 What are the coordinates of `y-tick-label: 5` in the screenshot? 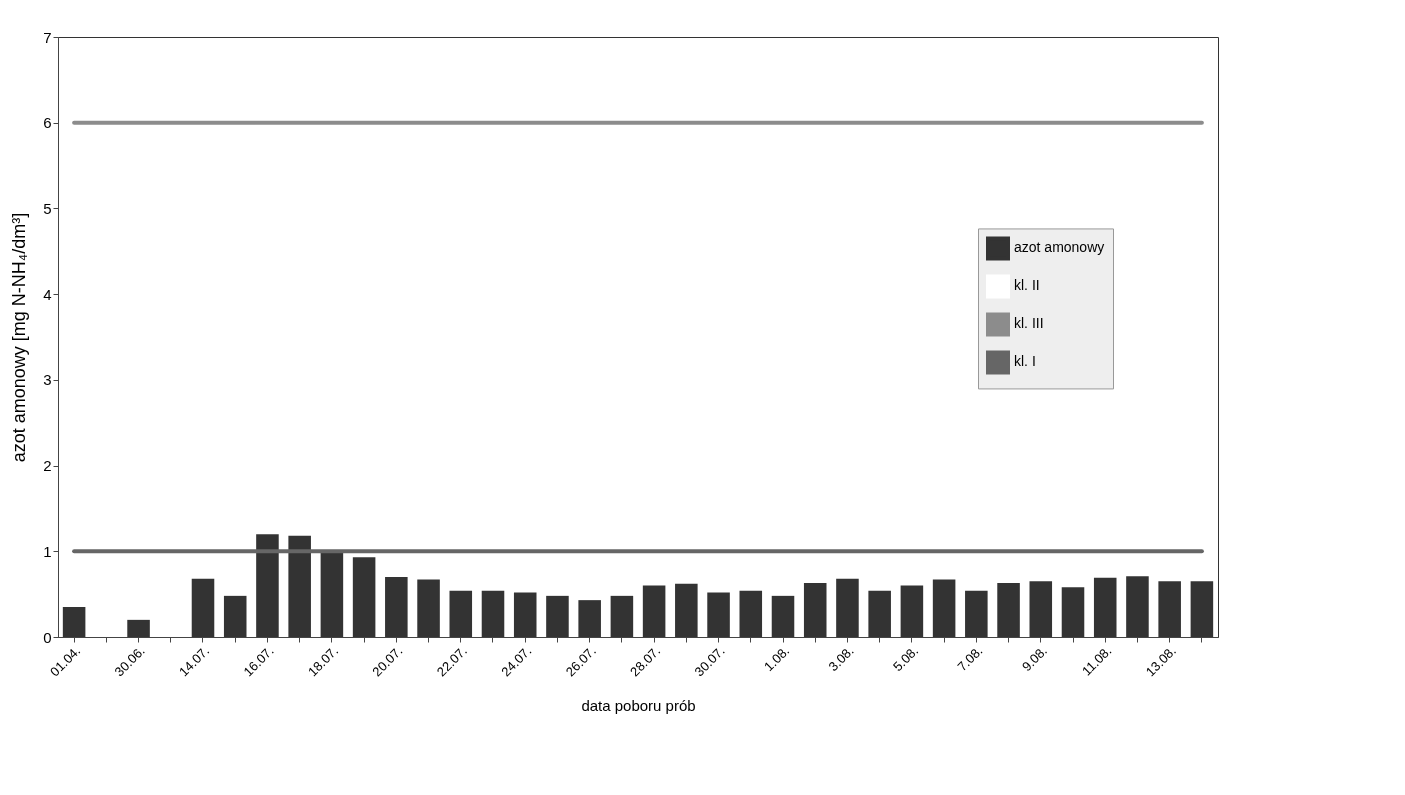 It's located at (47, 208).